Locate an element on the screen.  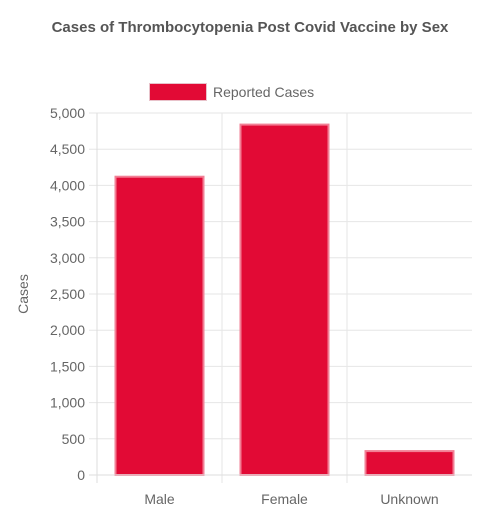
y-tick-label: 4,000 is located at coordinates (67, 185).